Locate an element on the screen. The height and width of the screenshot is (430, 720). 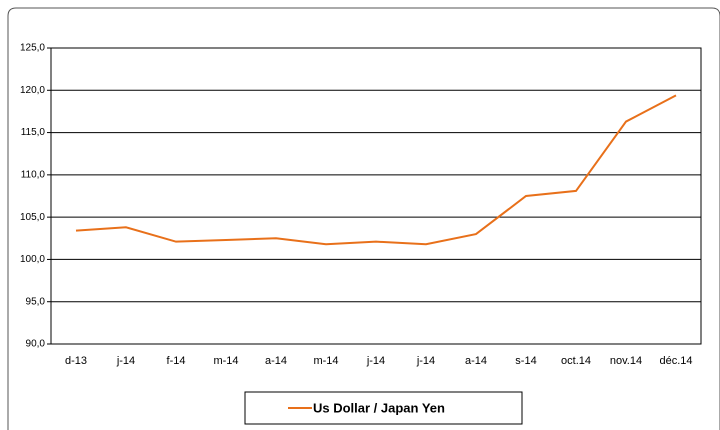
y-tick-label: 125,0 is located at coordinates (32, 48).